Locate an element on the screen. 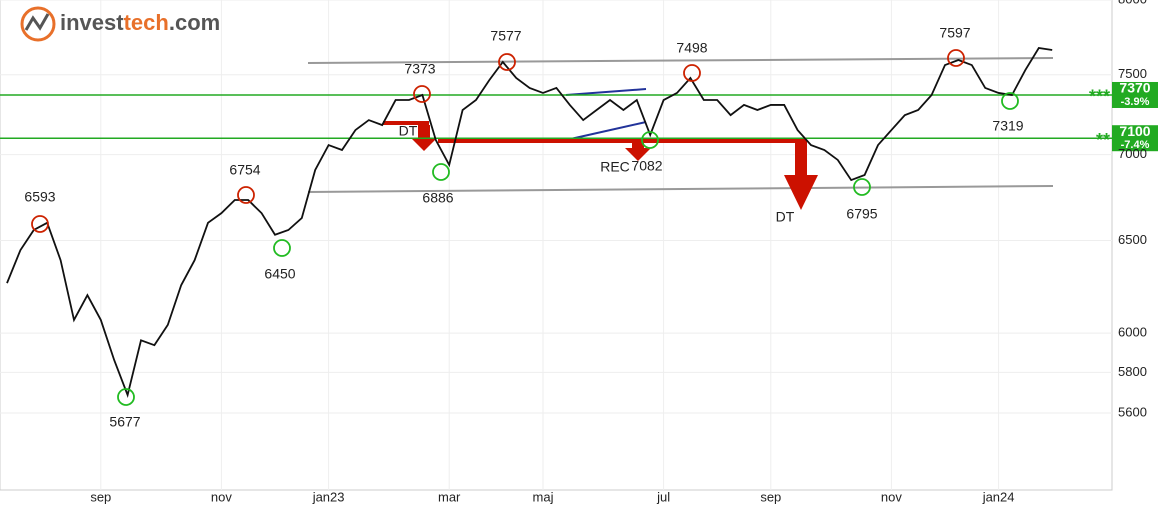 This screenshot has width=1174, height=515. level-stars: ** is located at coordinates (1103, 140).